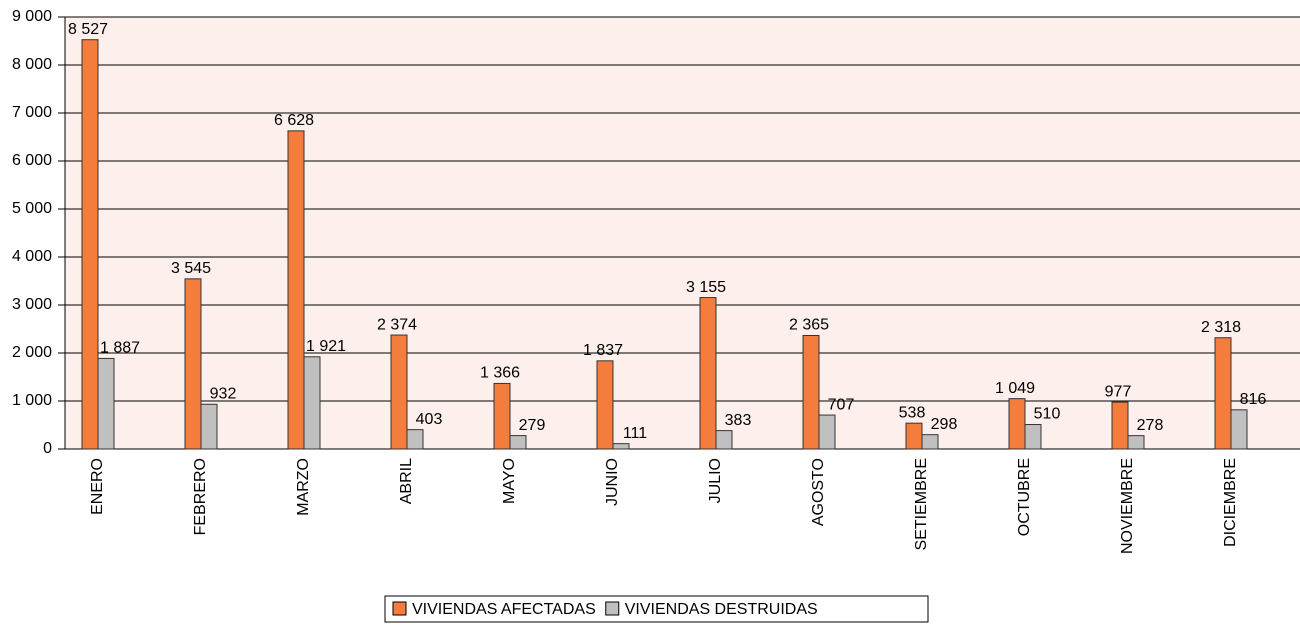 This screenshot has height=626, width=1300. What do you see at coordinates (32, 208) in the screenshot?
I see `y-tick-label: 5 000` at bounding box center [32, 208].